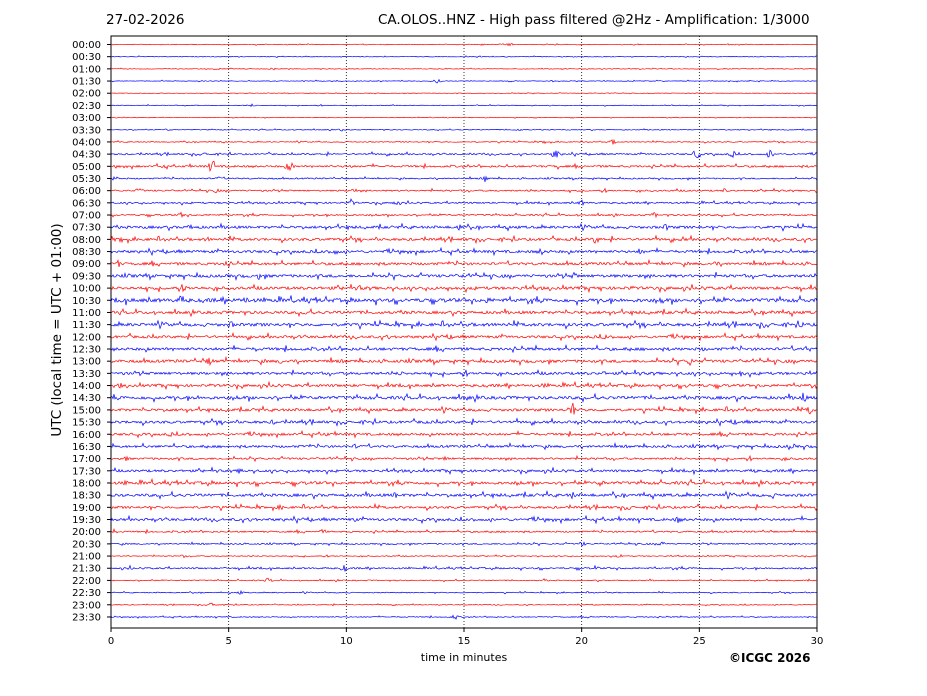  What do you see at coordinates (86, 313) in the screenshot?
I see `y-tick-label: 11:00` at bounding box center [86, 313].